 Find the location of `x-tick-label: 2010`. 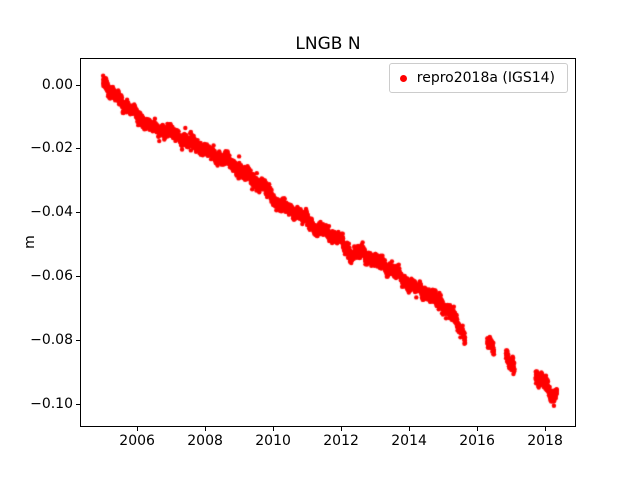

x-tick-label: 2010 is located at coordinates (273, 441).